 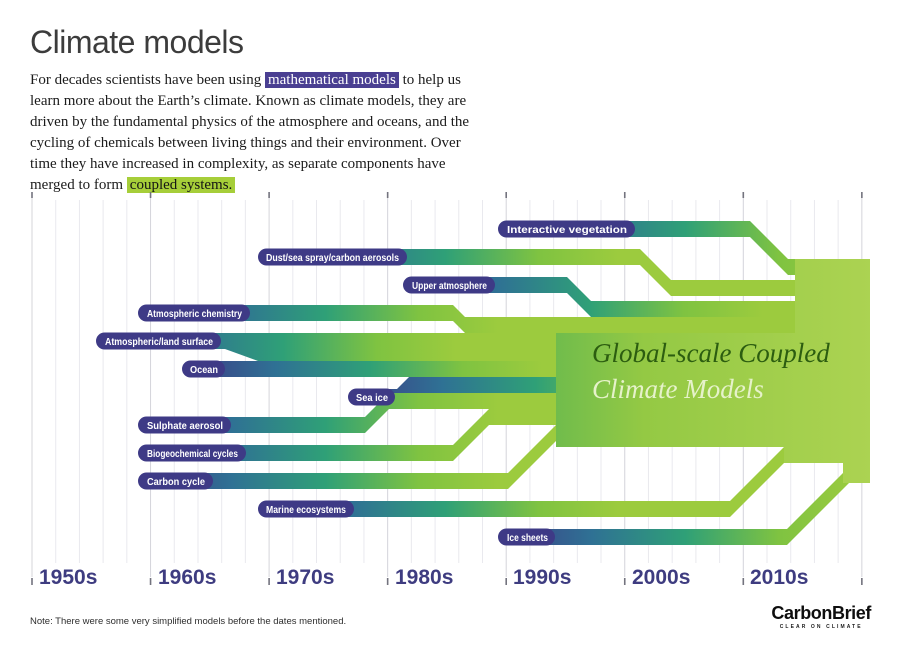 I want to click on carbonbrief-logo-name: CarbonBrief, so click(x=821, y=613).